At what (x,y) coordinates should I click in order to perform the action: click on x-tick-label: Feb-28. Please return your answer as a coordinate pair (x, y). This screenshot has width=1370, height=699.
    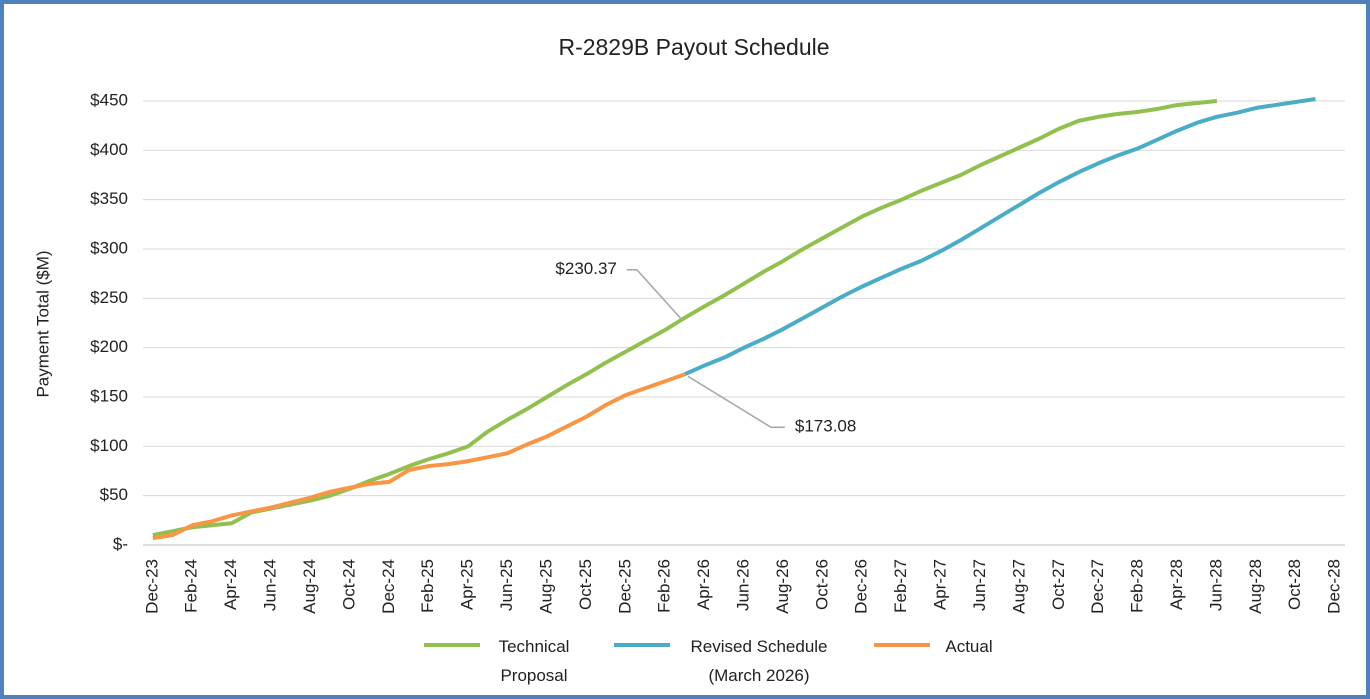
    Looking at the image, I should click on (1137, 586).